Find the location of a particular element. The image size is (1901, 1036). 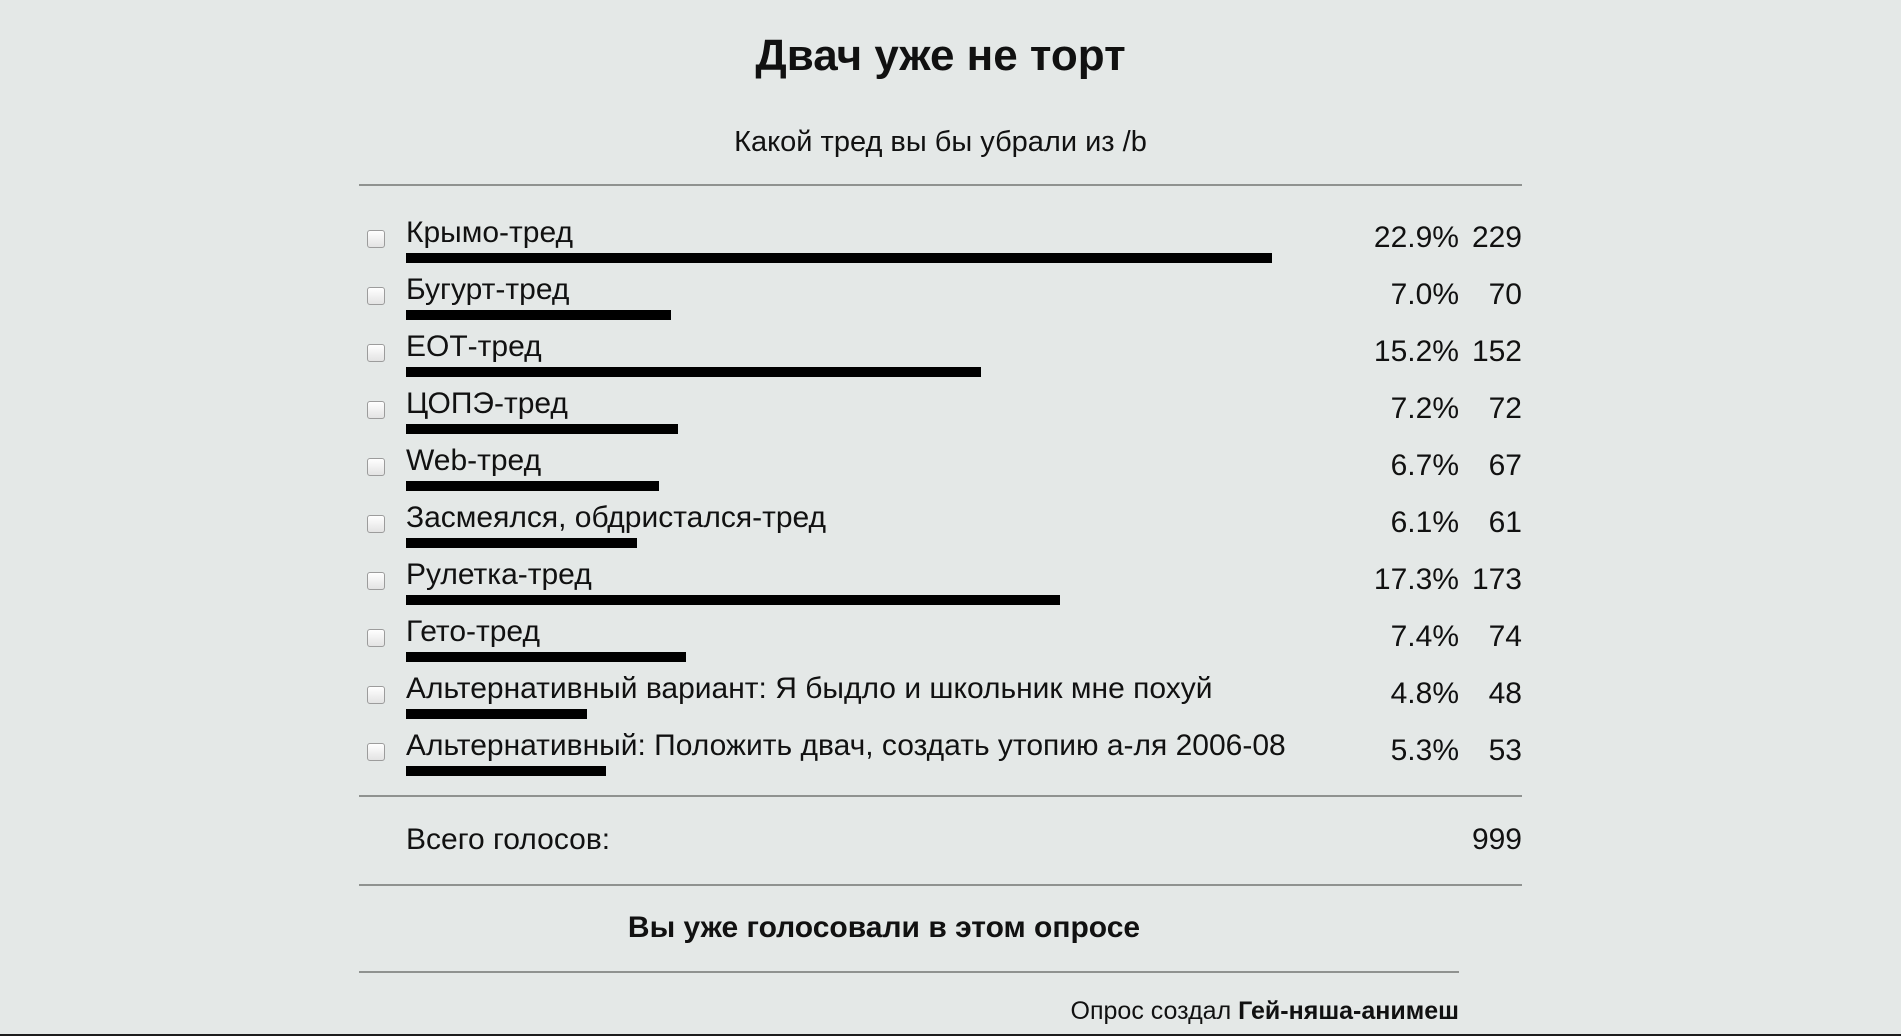

total-votes-label: Всего голосов: is located at coordinates (508, 839).